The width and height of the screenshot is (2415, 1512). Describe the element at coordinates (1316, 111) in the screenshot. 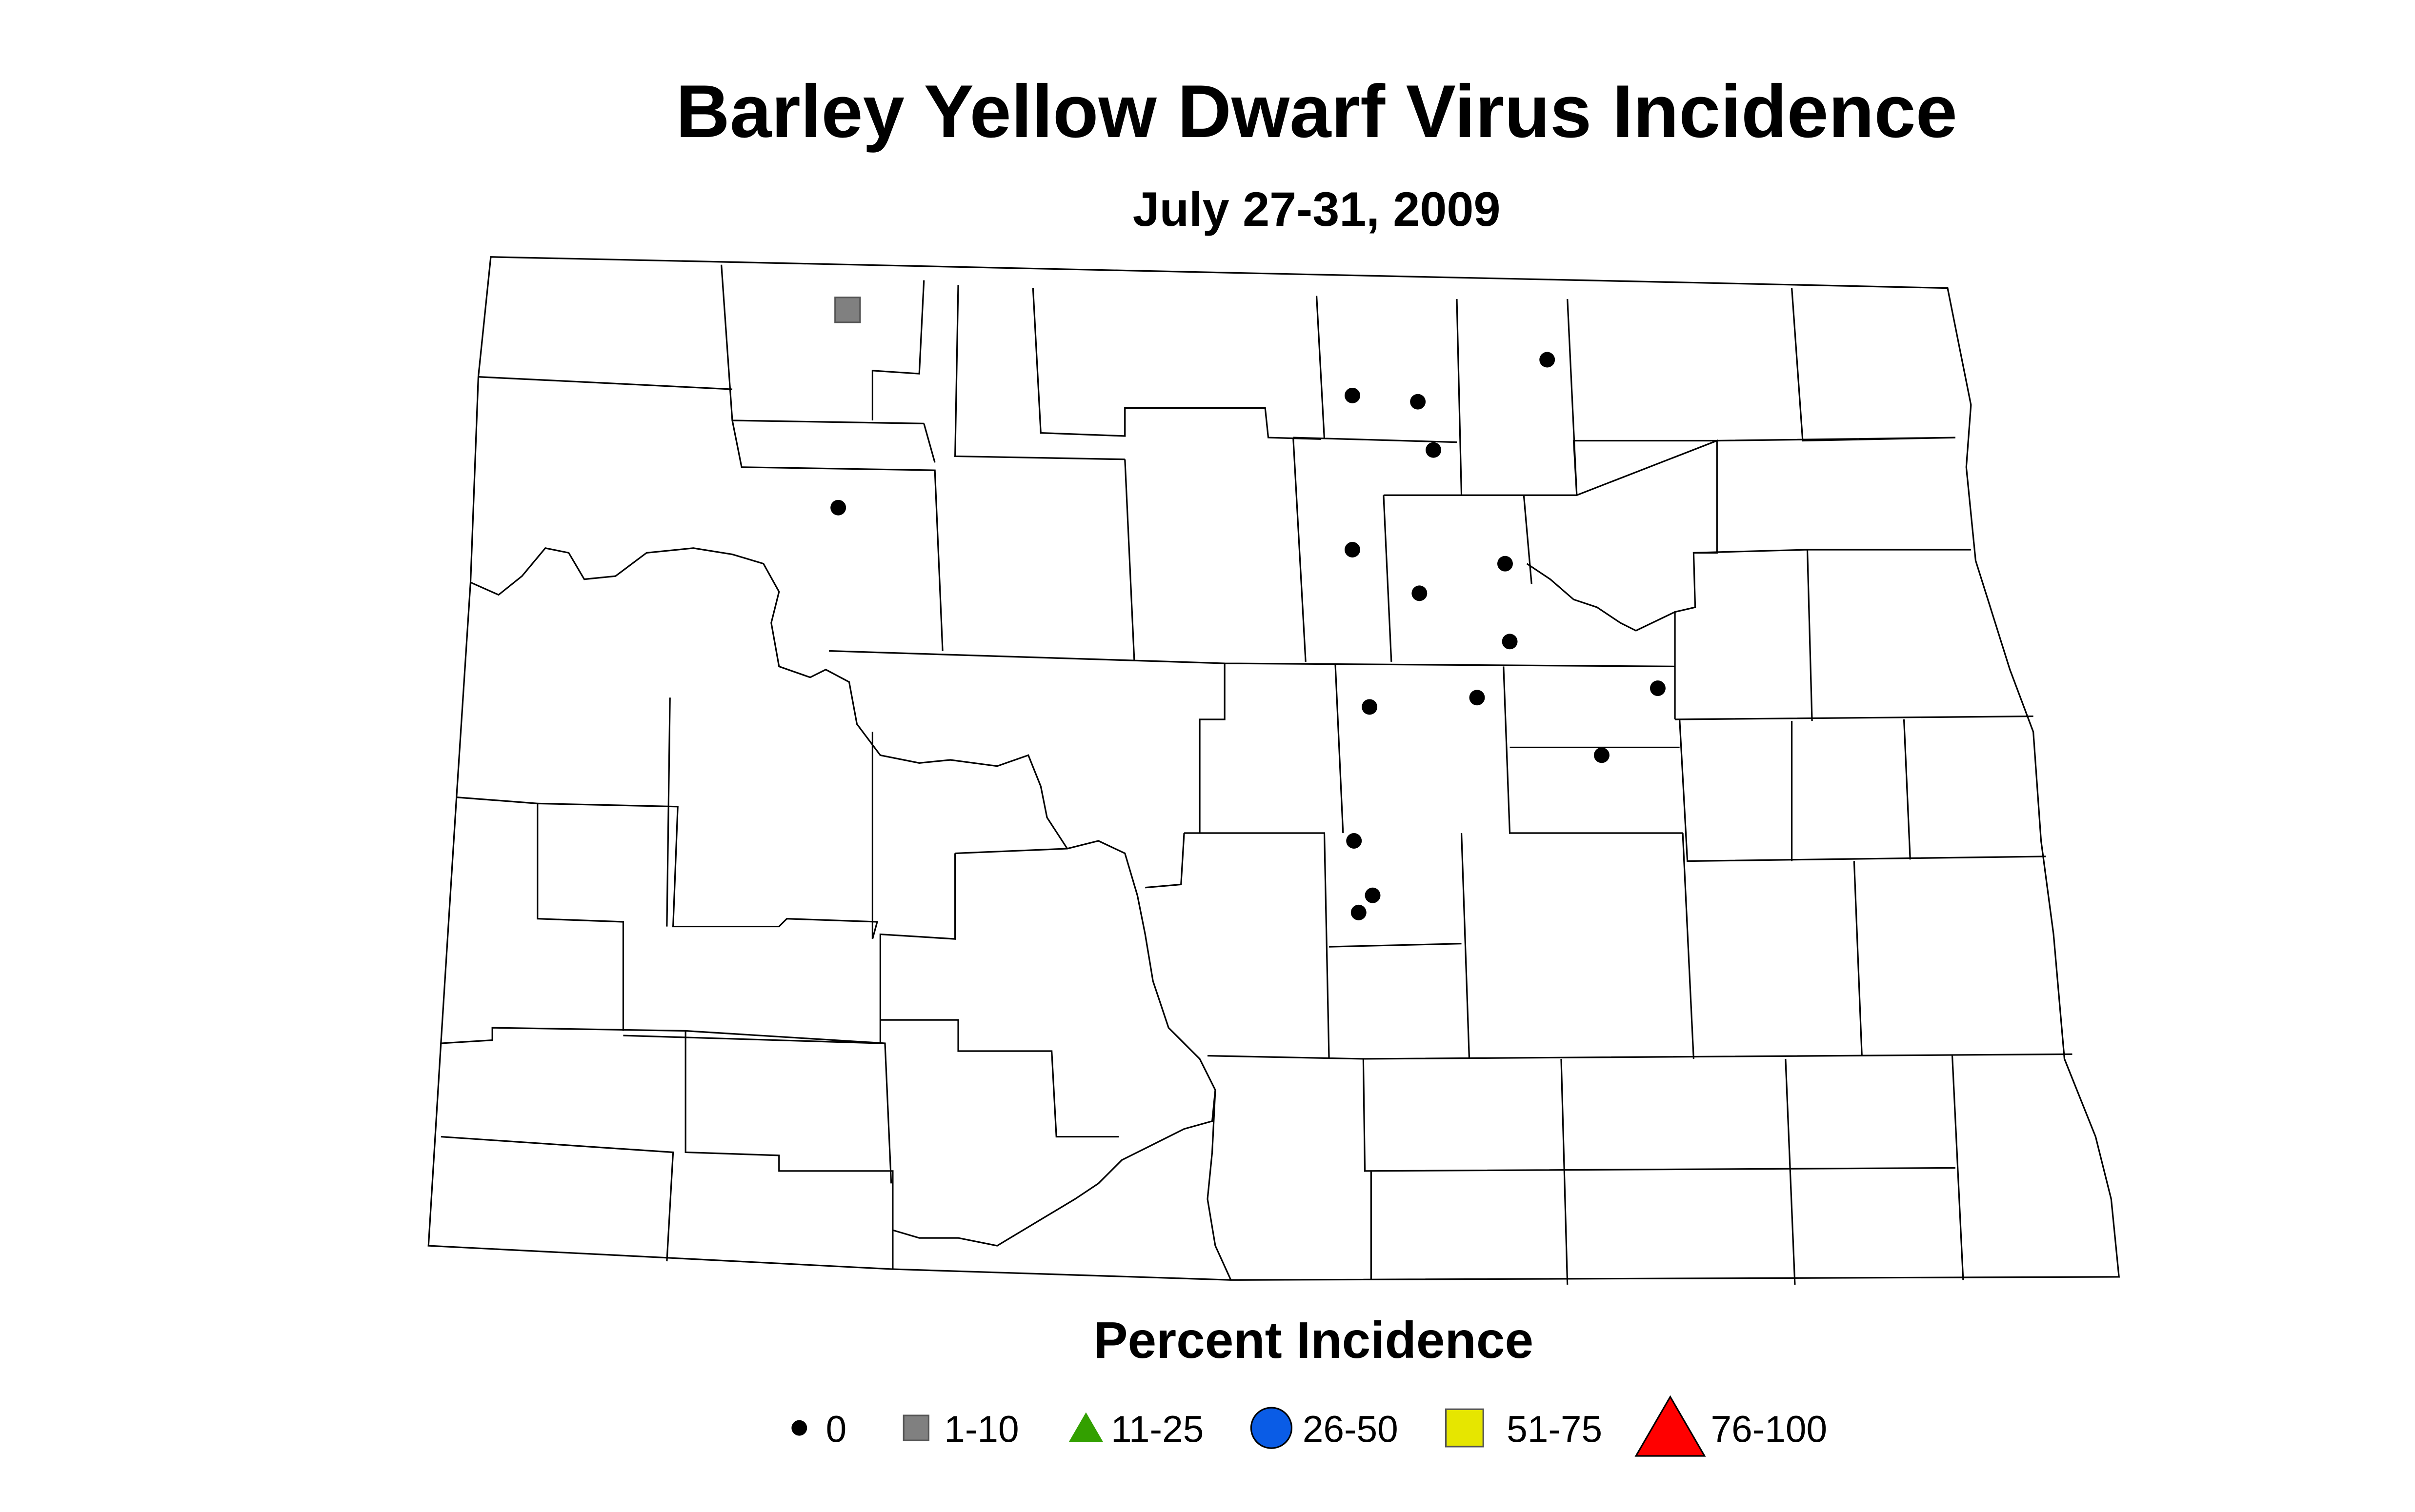

I see `map-title: Barley Yellow Dwarf Virus Incidence` at that location.